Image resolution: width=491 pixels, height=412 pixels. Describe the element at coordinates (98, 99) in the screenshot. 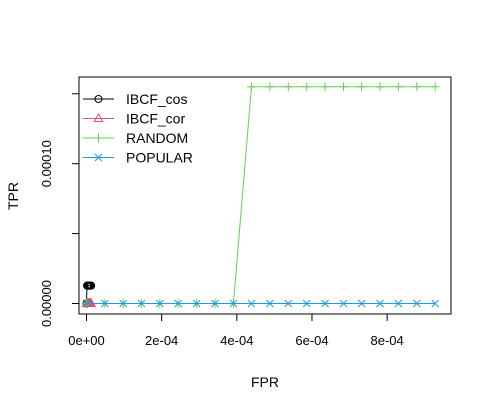

I see `legend-marker-ibcf-cos` at that location.